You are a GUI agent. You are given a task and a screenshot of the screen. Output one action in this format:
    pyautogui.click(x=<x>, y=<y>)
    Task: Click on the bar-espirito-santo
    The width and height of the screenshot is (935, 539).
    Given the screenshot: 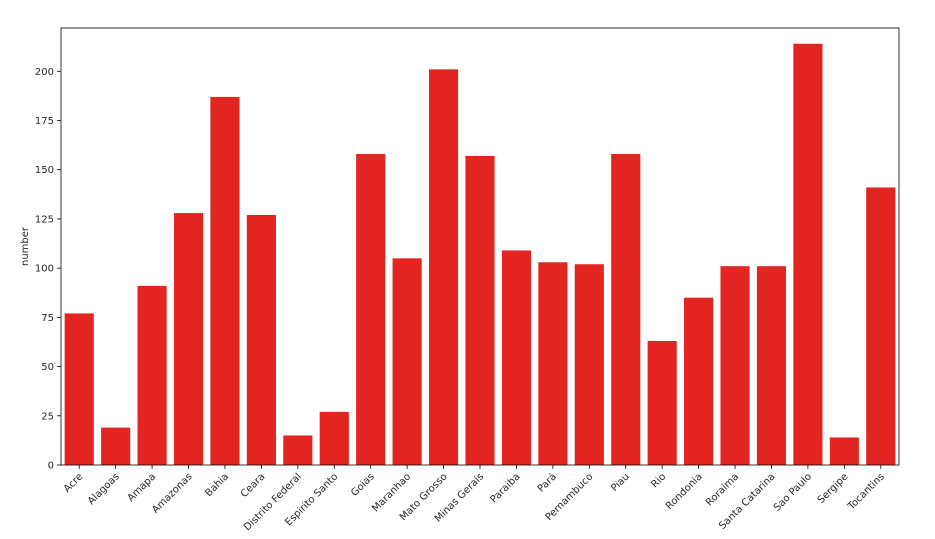 What is the action you would take?
    pyautogui.click(x=334, y=438)
    